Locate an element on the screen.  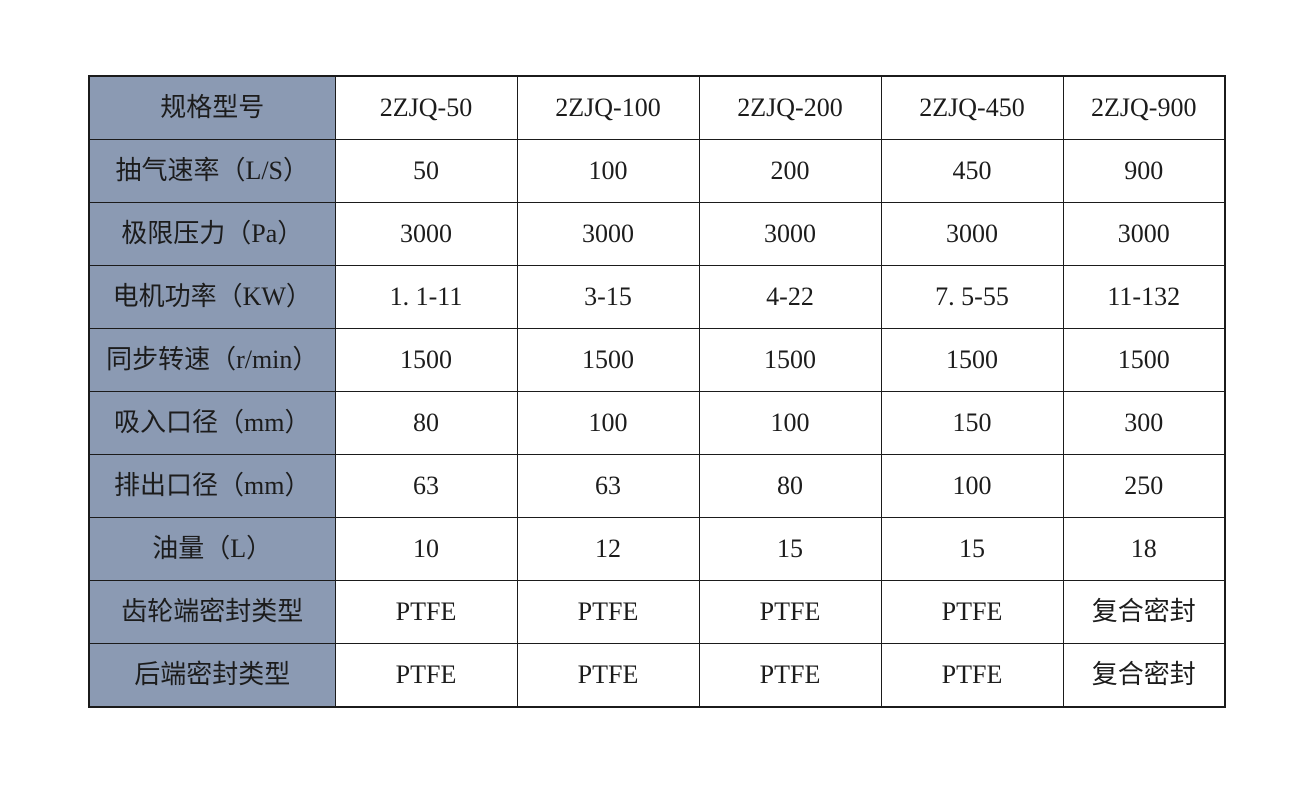
row-label: 排出口径（mm） is located at coordinates (212, 486).